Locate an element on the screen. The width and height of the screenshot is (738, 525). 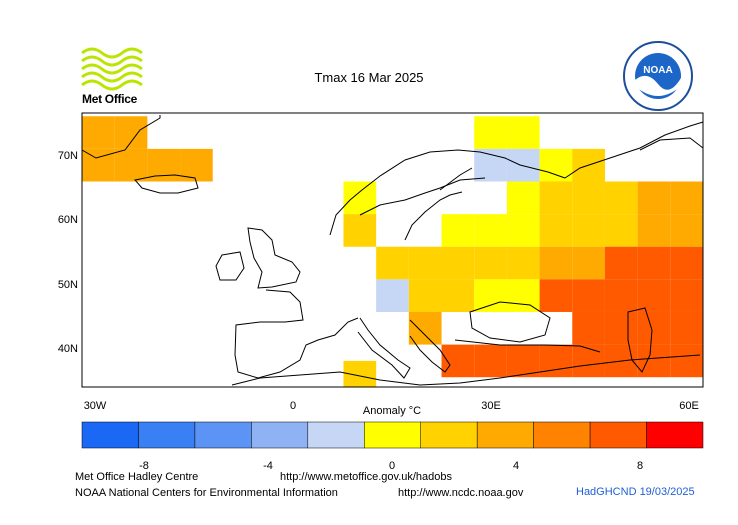
x-tick-label: 60E is located at coordinates (689, 406).